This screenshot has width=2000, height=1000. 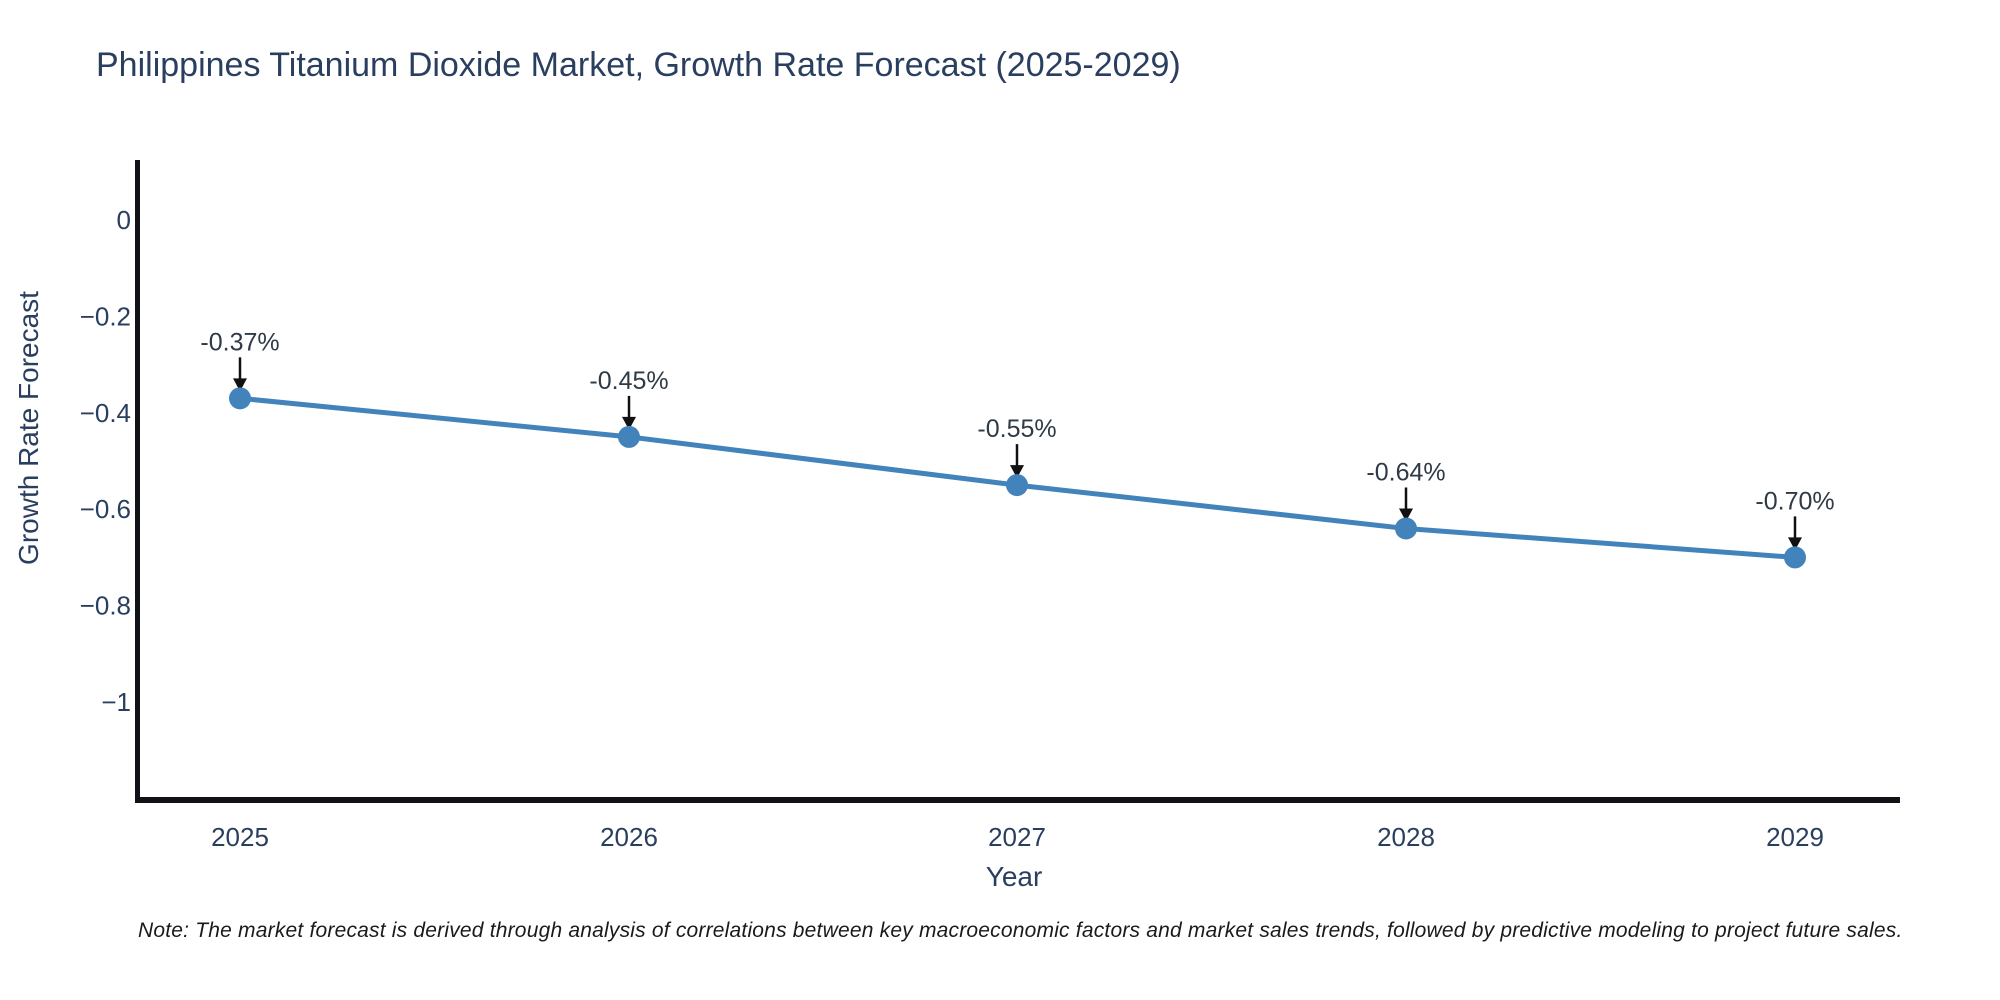 What do you see at coordinates (1017, 837) in the screenshot?
I see `x-tick-label: 2027` at bounding box center [1017, 837].